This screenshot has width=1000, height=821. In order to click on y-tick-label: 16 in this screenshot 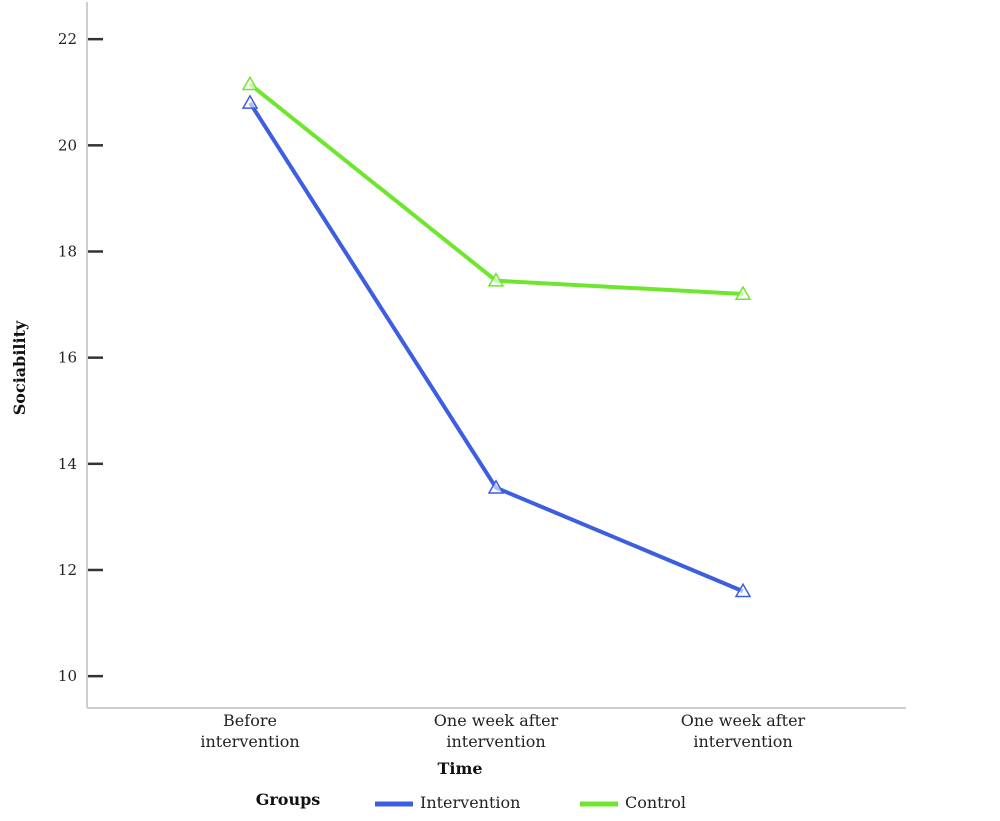, I will do `click(67, 358)`.